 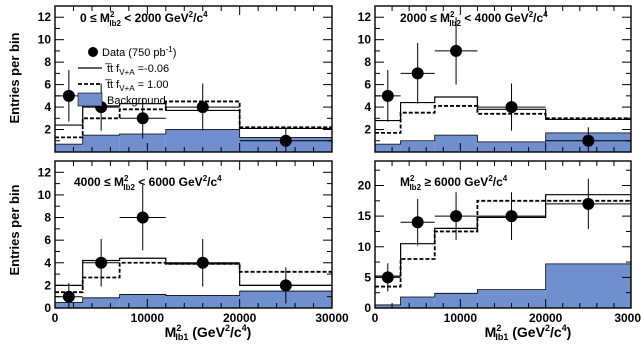 I want to click on legend-data-marker, so click(x=93, y=52).